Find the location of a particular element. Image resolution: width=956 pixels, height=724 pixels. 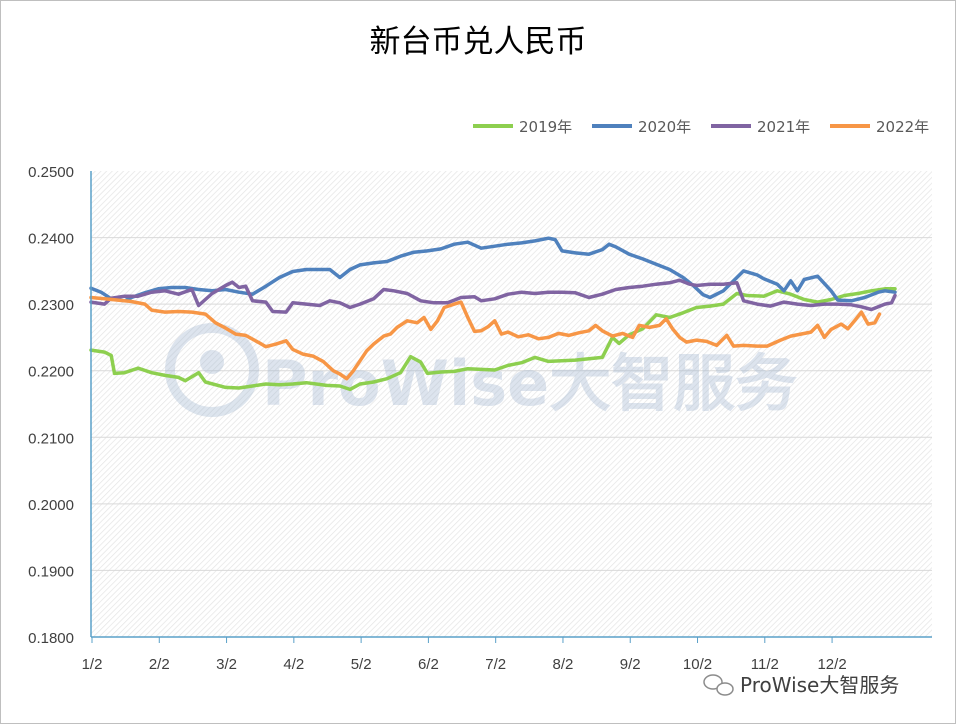

wechat-icon is located at coordinates (718, 685).